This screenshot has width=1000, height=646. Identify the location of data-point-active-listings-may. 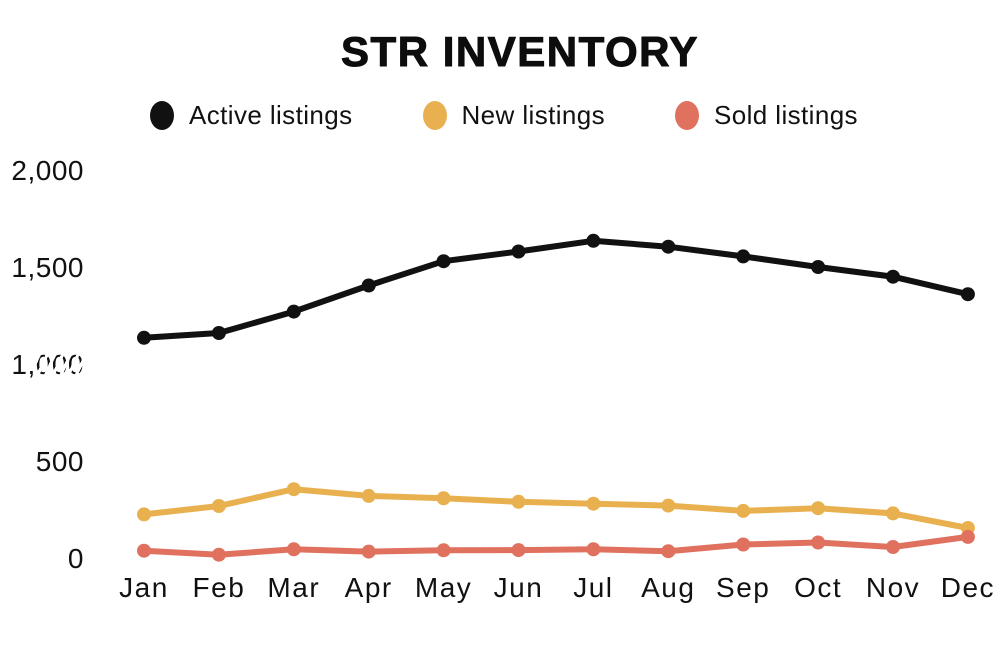
(443, 261).